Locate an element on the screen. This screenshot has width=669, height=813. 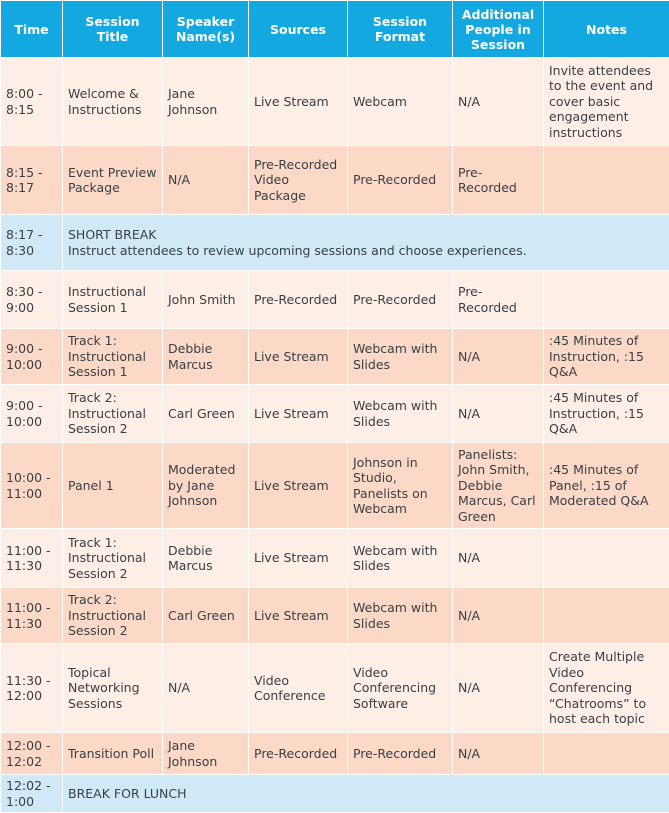
header-speaker-names: Speaker Name(s) is located at coordinates (206, 29).